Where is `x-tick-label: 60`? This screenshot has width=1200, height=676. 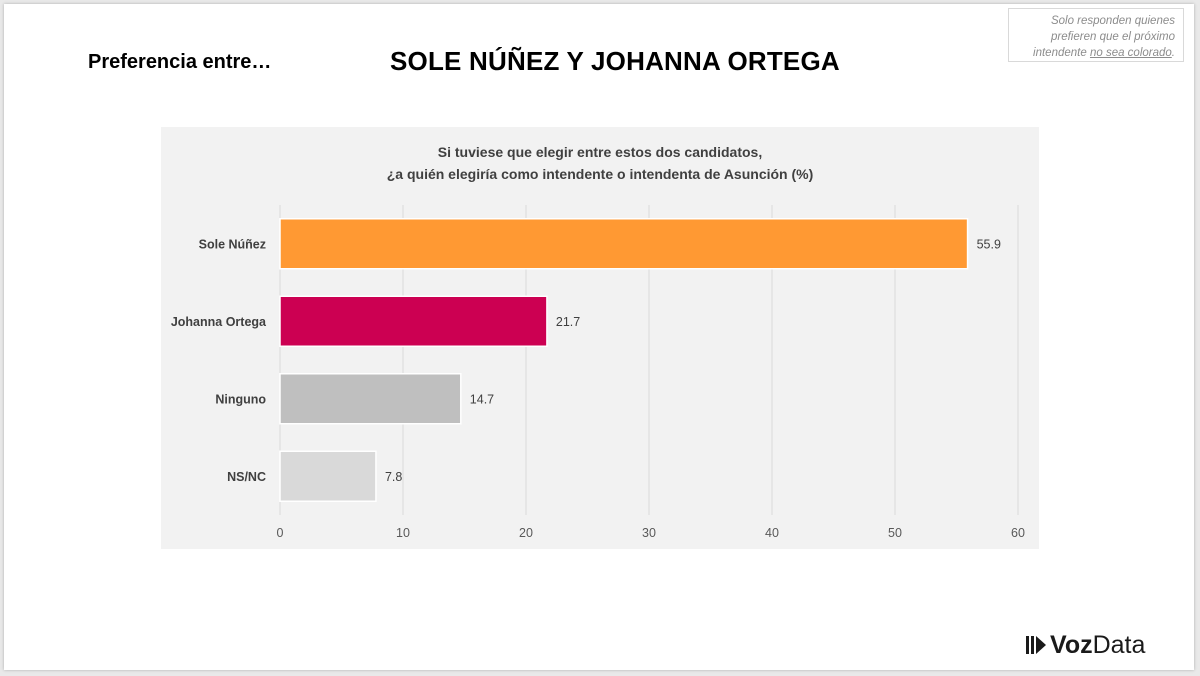
x-tick-label: 60 is located at coordinates (1018, 533).